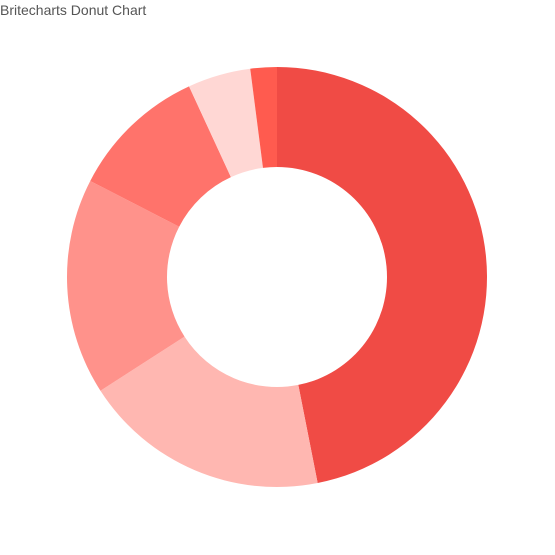 The width and height of the screenshot is (555, 555). I want to click on chart-title: Britecharts Donut Chart, so click(73, 10).